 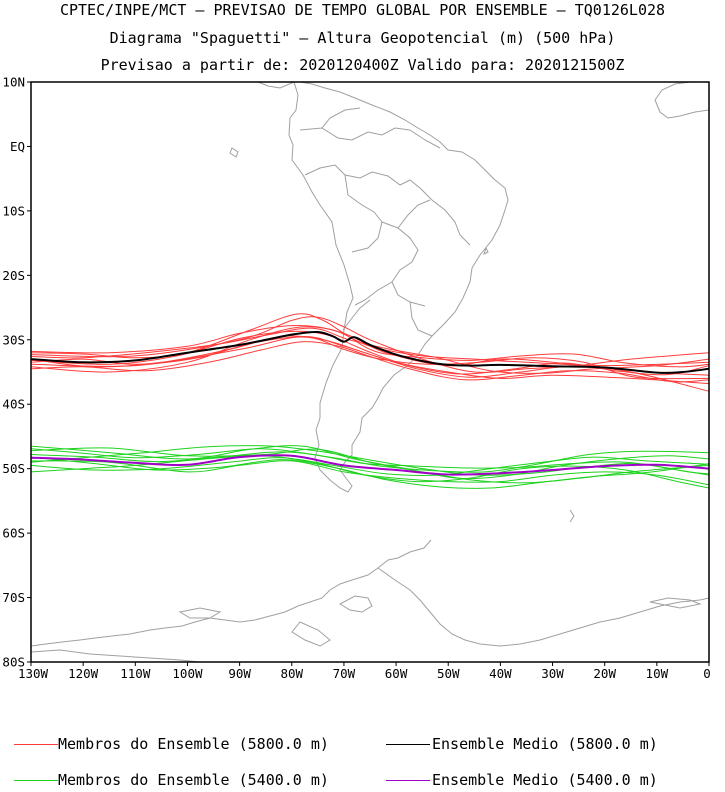 I want to click on lat-label: 30S, so click(x=13, y=339).